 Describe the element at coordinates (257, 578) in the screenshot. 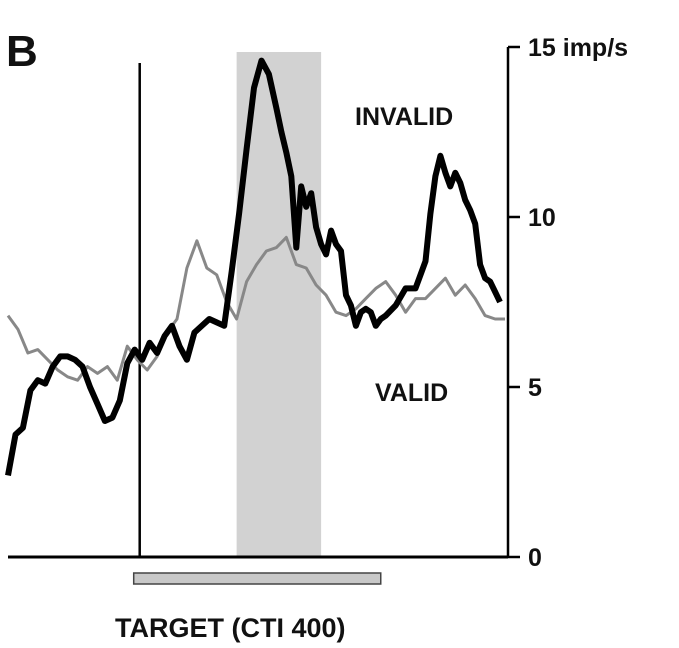

I see `target-bar` at that location.